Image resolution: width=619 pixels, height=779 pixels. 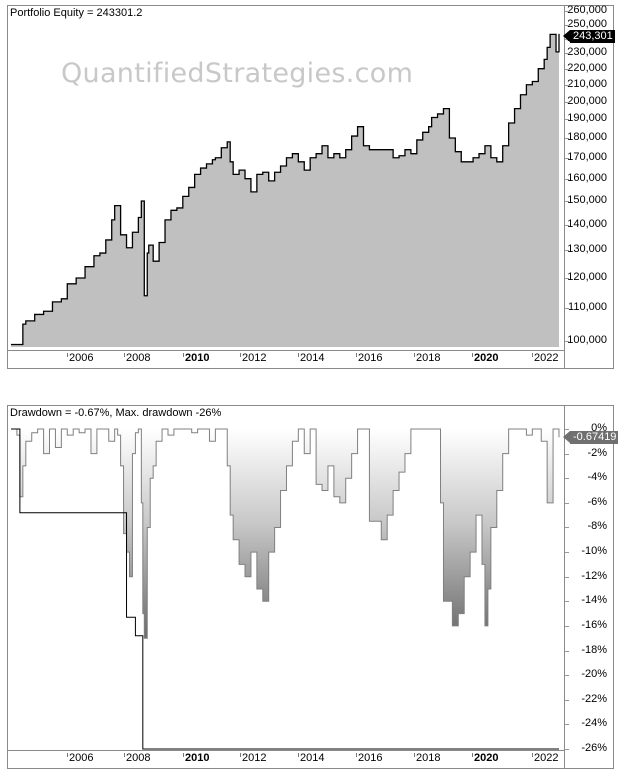 I want to click on y-tick-label: 110,000, so click(x=587, y=307).